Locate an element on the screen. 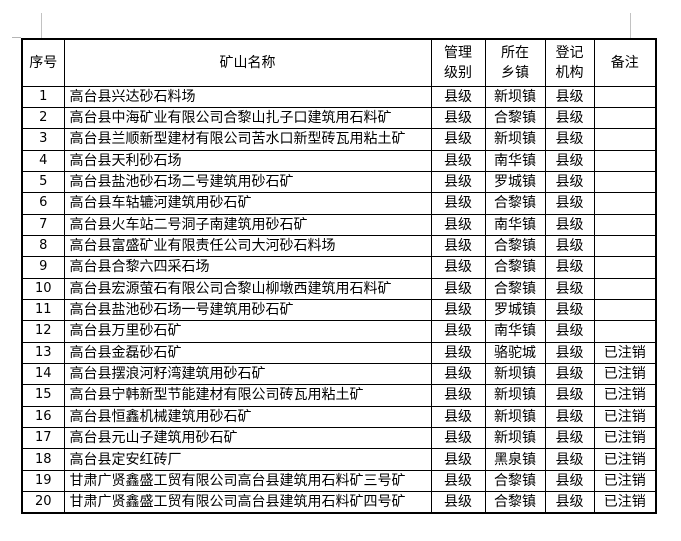  header-row: 序号 矿山名称 管理 级别 所在 乡镇 登记 机构 备注 is located at coordinates (339, 62).